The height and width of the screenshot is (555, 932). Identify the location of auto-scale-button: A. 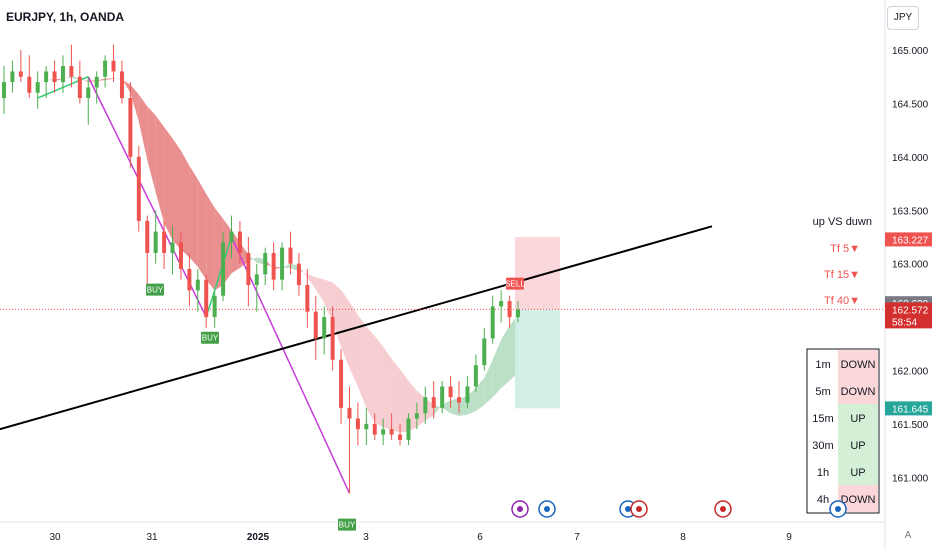
(908, 536).